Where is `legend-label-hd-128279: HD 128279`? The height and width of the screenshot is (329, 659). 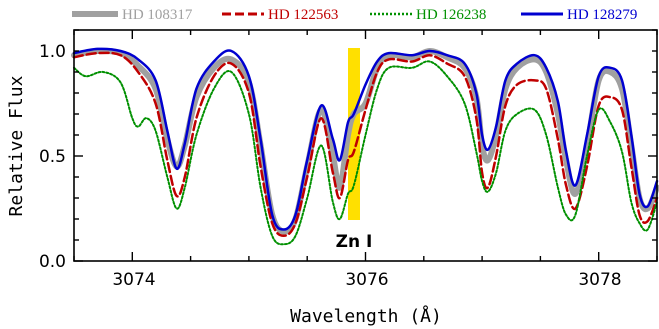 legend-label-hd-128279: HD 128279 is located at coordinates (602, 15).